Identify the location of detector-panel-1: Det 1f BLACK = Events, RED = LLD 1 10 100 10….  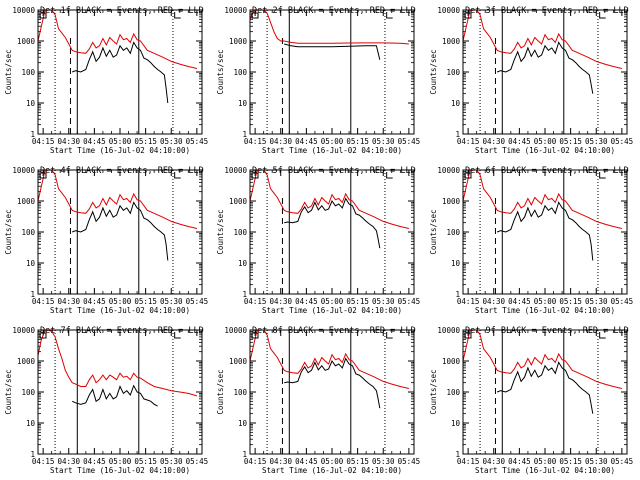
(106, 80).